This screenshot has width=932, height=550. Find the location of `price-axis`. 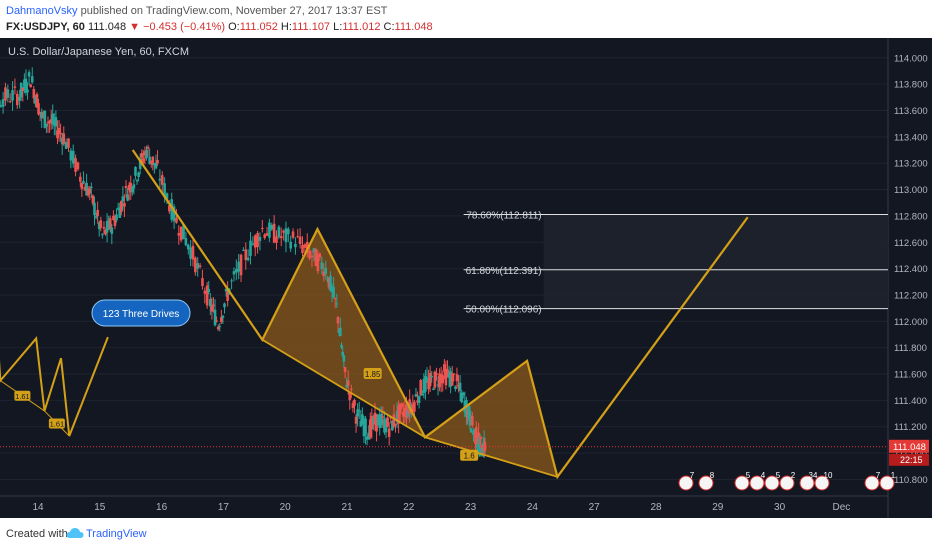

price-axis is located at coordinates (910, 278).